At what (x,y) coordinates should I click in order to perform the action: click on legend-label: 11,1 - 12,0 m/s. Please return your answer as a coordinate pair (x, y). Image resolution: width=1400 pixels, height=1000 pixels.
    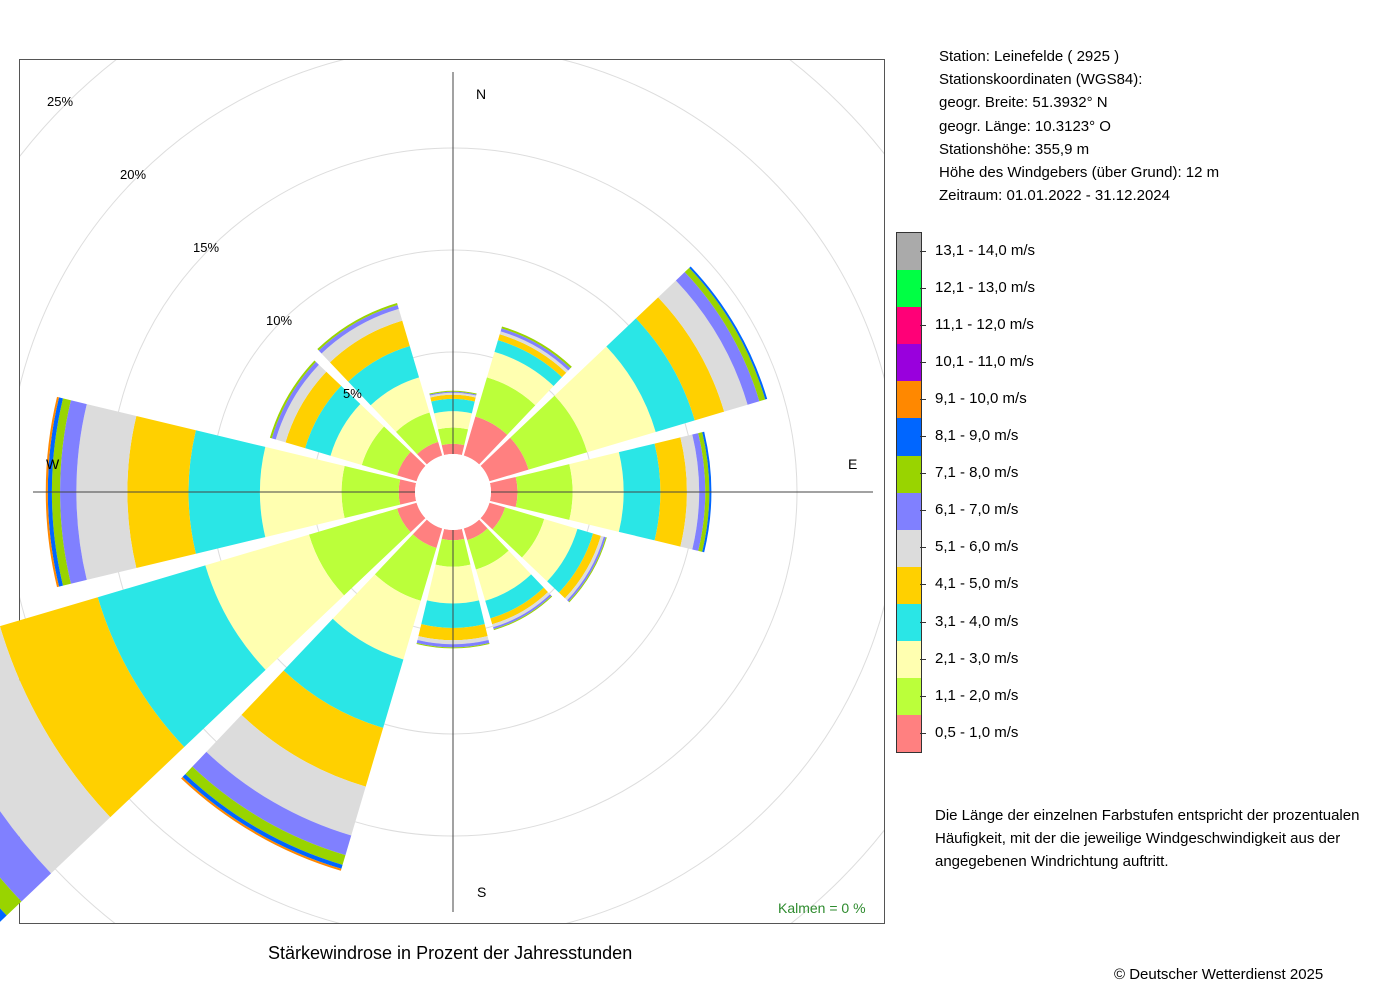
    Looking at the image, I should click on (984, 324).